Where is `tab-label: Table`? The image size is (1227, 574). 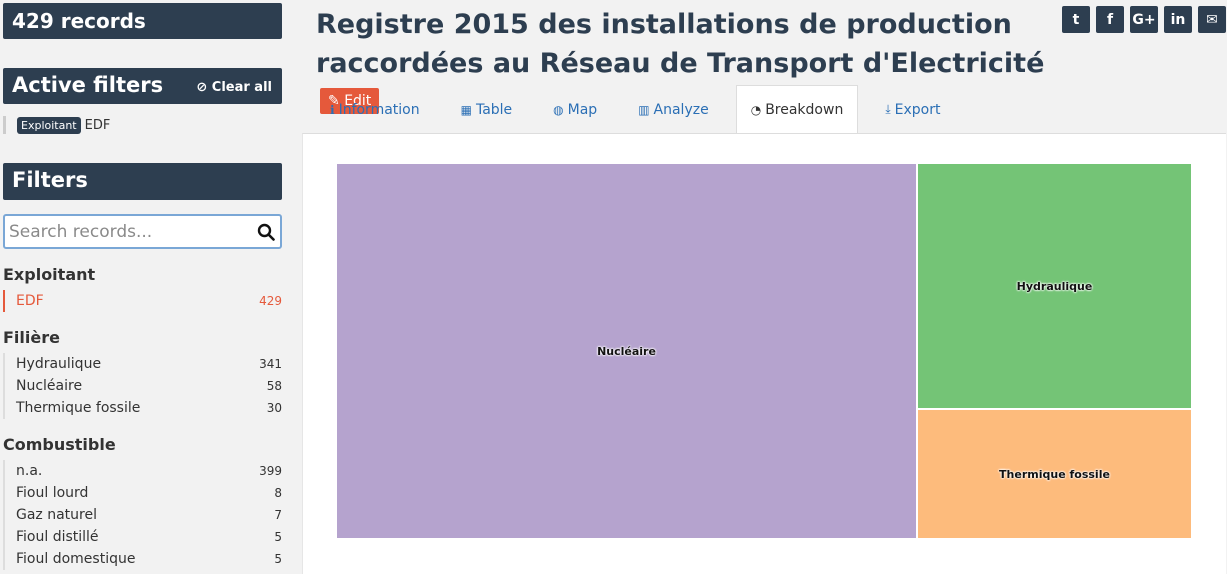 tab-label: Table is located at coordinates (494, 109).